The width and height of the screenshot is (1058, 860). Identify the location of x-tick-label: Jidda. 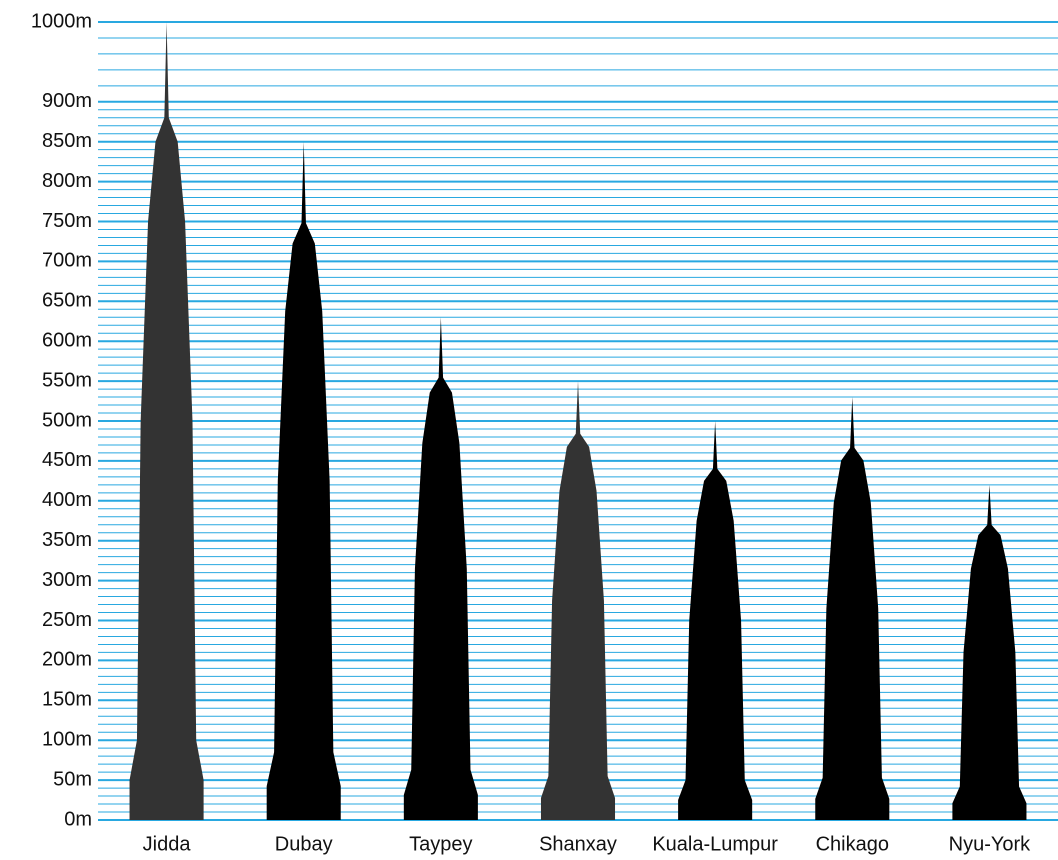
(167, 844).